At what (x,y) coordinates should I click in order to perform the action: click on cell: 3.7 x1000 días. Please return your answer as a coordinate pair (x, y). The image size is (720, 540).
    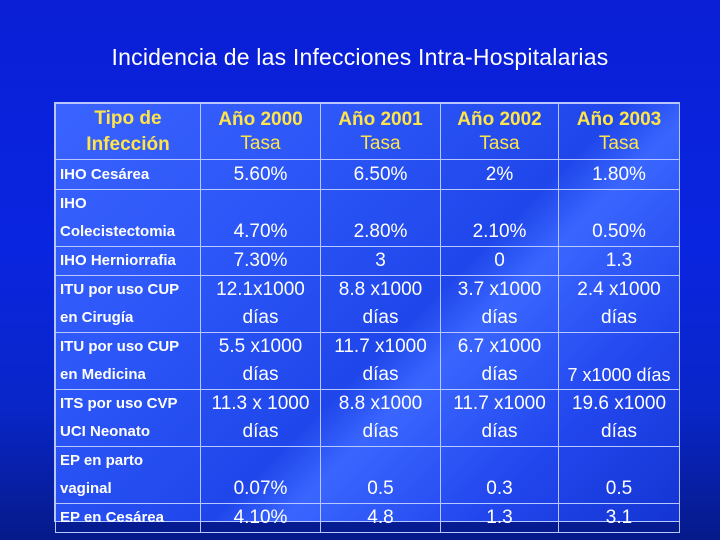
    Looking at the image, I should click on (499, 304).